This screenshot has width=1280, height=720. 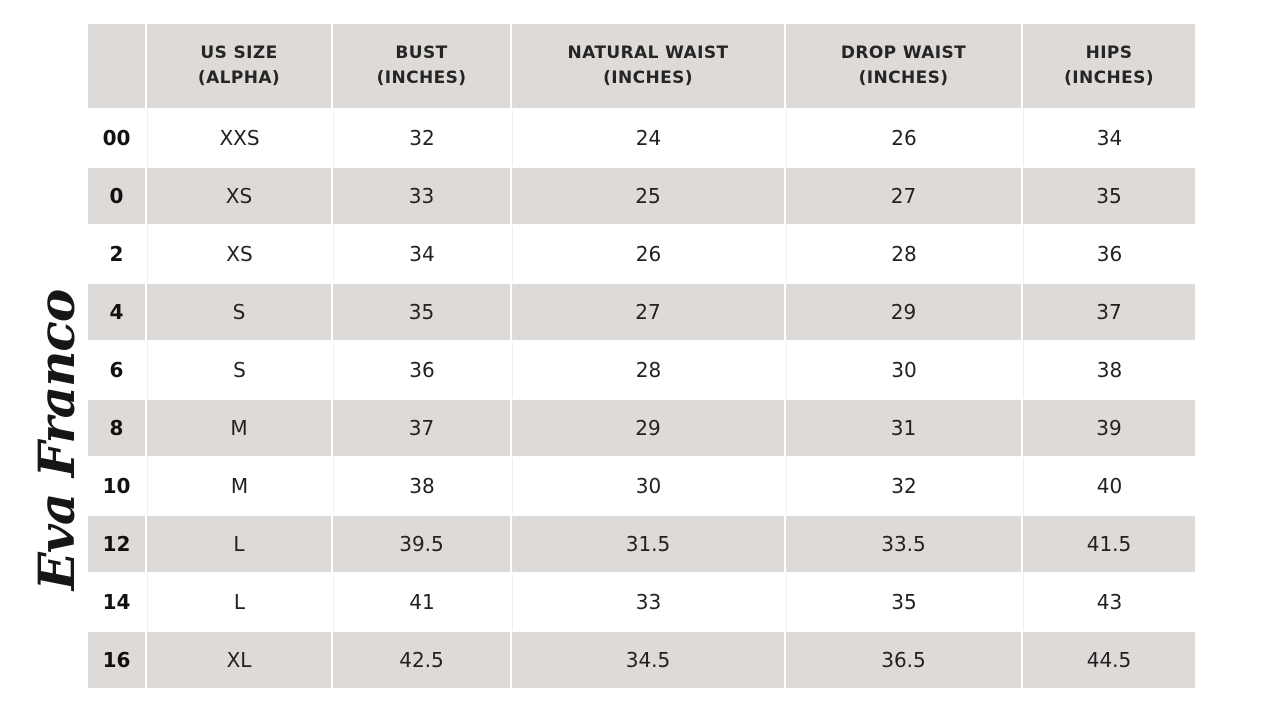 What do you see at coordinates (903, 66) in the screenshot?
I see `header-drop-waist: DROP WAIST (INCHES)` at bounding box center [903, 66].